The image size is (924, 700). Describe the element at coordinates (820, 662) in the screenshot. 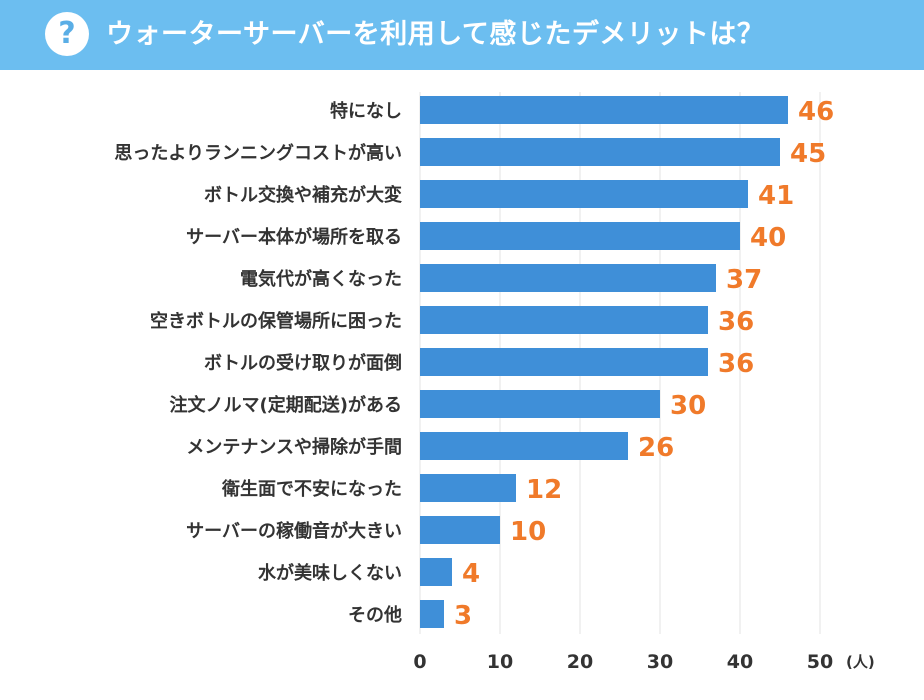

I see `x-tick-label: 50` at that location.